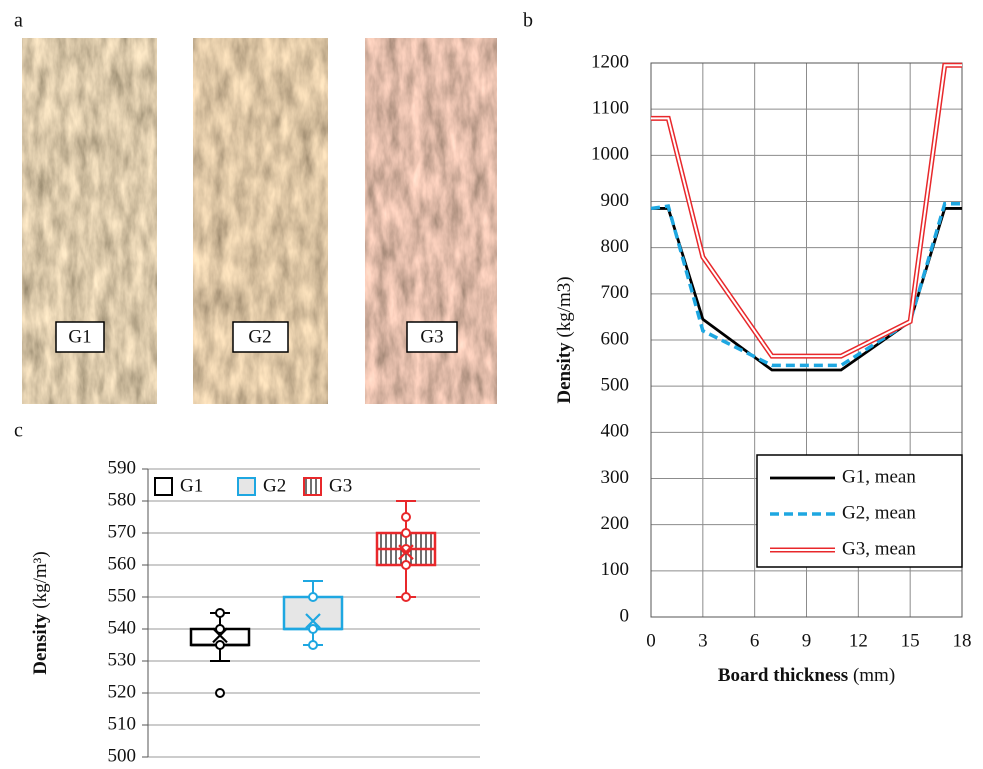 Image resolution: width=983 pixels, height=769 pixels. I want to click on y-tick-label: 1200, so click(610, 61).